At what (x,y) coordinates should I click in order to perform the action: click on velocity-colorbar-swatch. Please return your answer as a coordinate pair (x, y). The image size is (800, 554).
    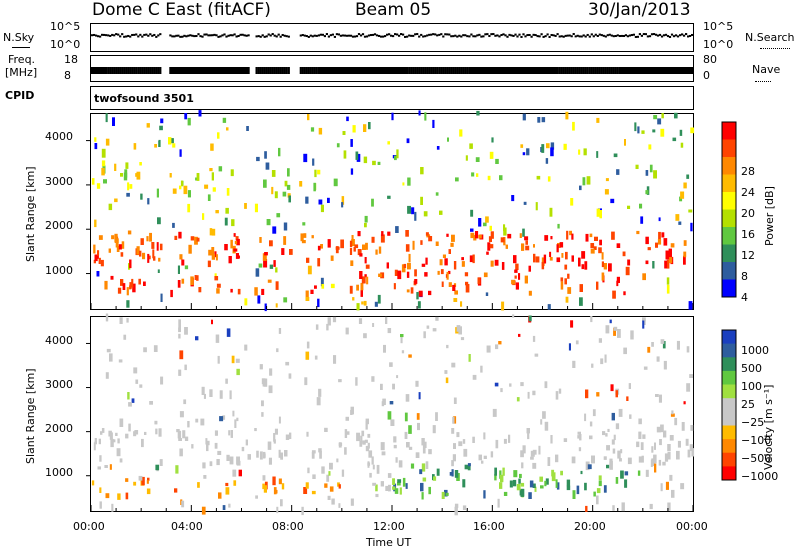
    Looking at the image, I should click on (729, 432).